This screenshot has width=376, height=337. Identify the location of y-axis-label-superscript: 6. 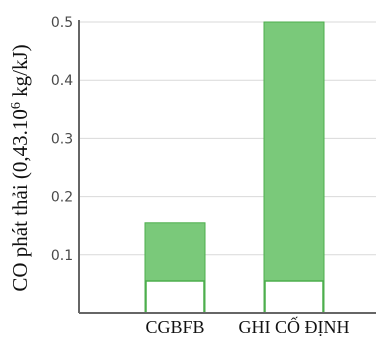
(16, 105).